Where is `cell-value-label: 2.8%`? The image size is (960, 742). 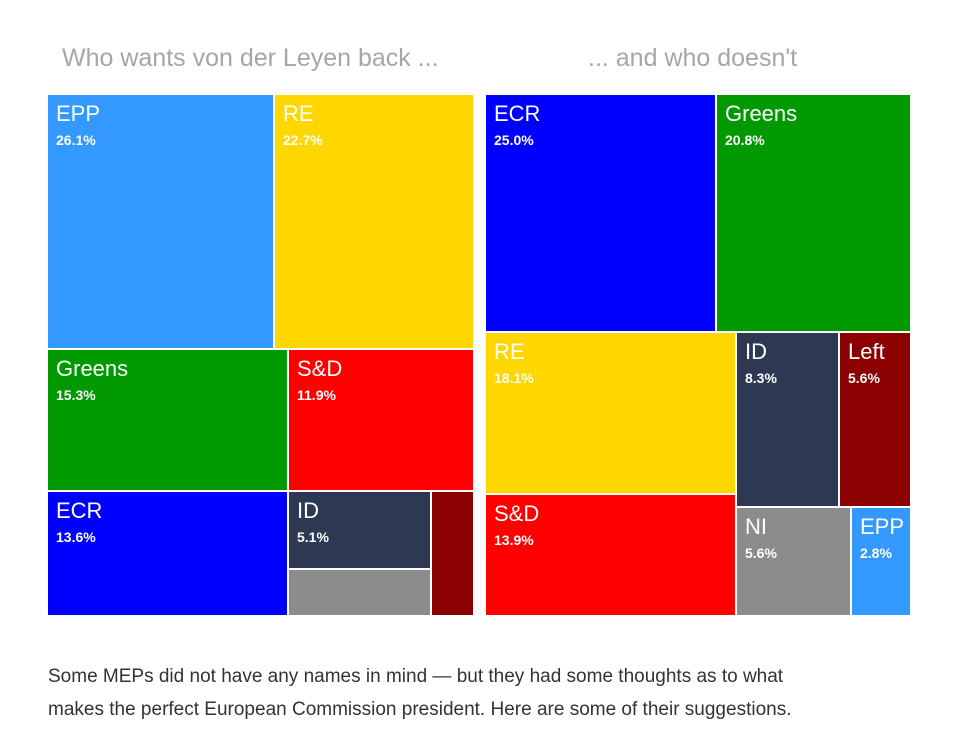
cell-value-label: 2.8% is located at coordinates (876, 553).